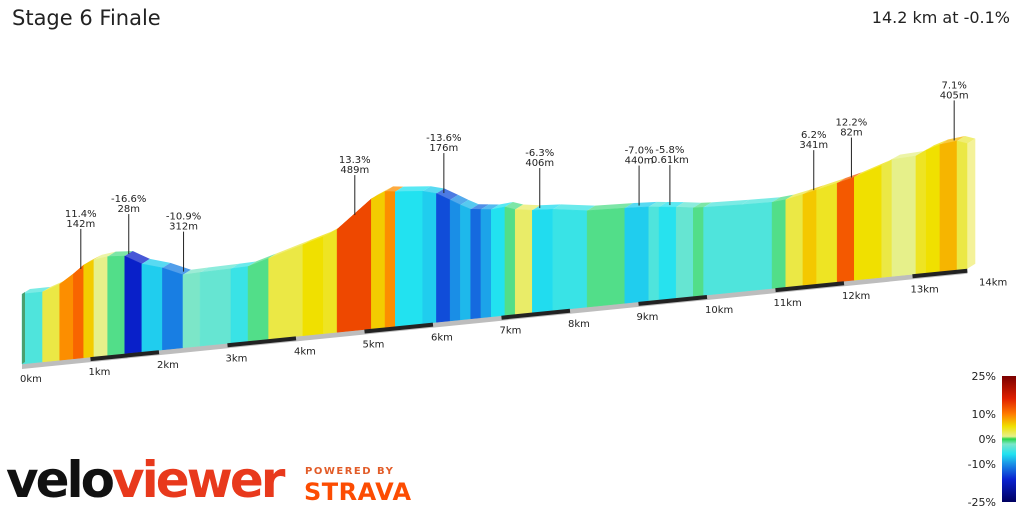  Describe the element at coordinates (60, 480) in the screenshot. I see `logo-velo: velo` at that location.